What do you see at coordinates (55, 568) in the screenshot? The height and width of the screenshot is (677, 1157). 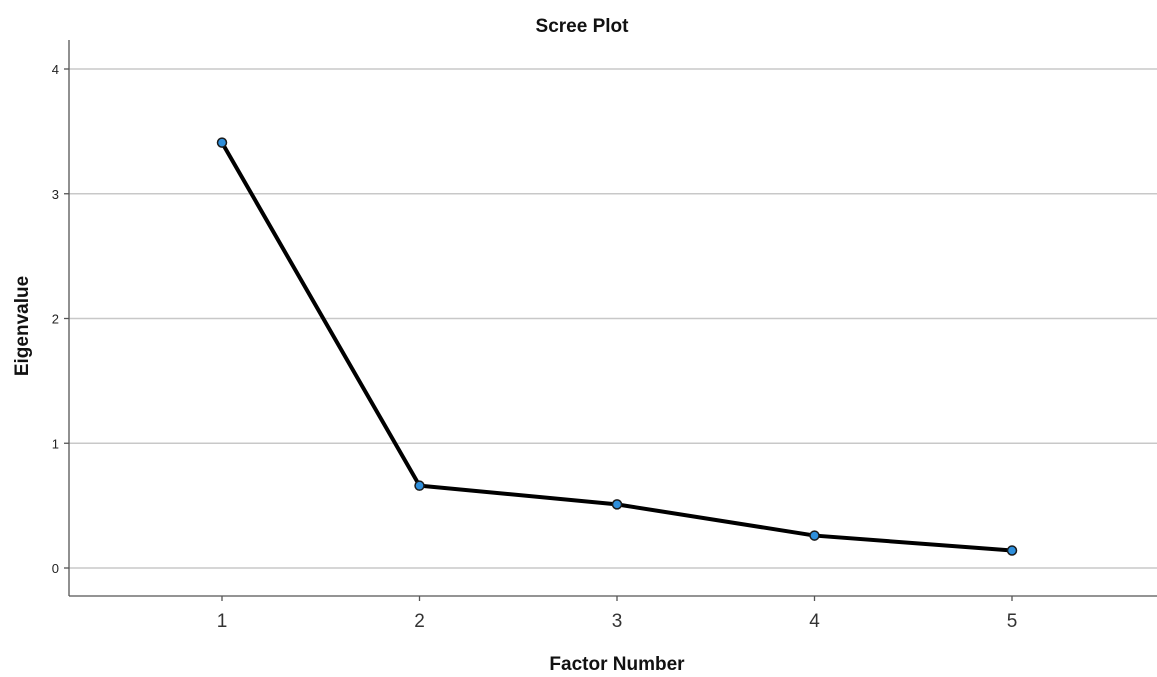 I see `y-tick-label-0: 0` at bounding box center [55, 568].